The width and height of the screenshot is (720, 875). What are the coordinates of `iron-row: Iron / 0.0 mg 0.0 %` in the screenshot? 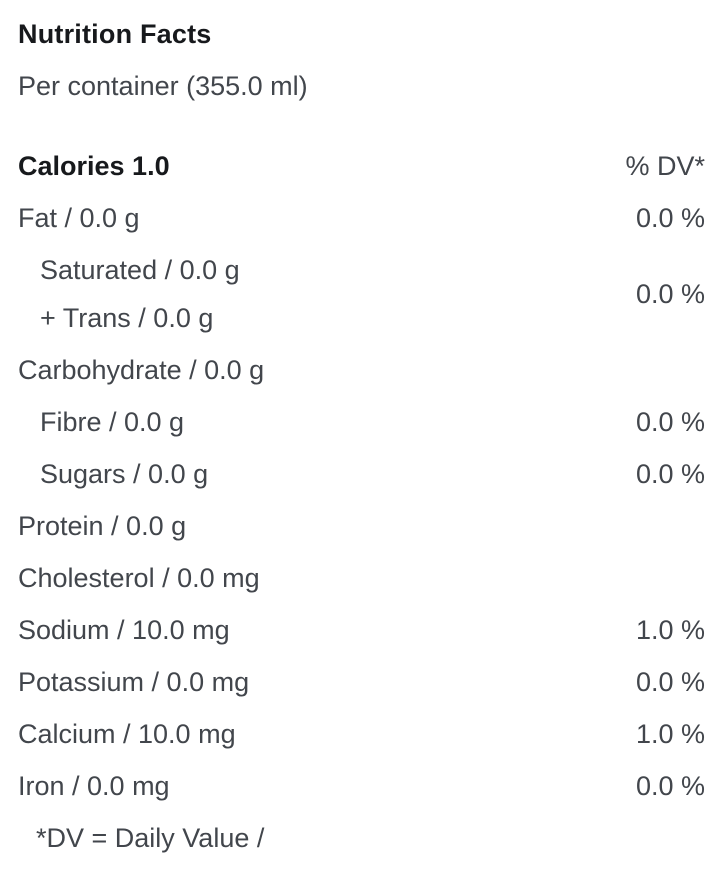 It's located at (361, 786).